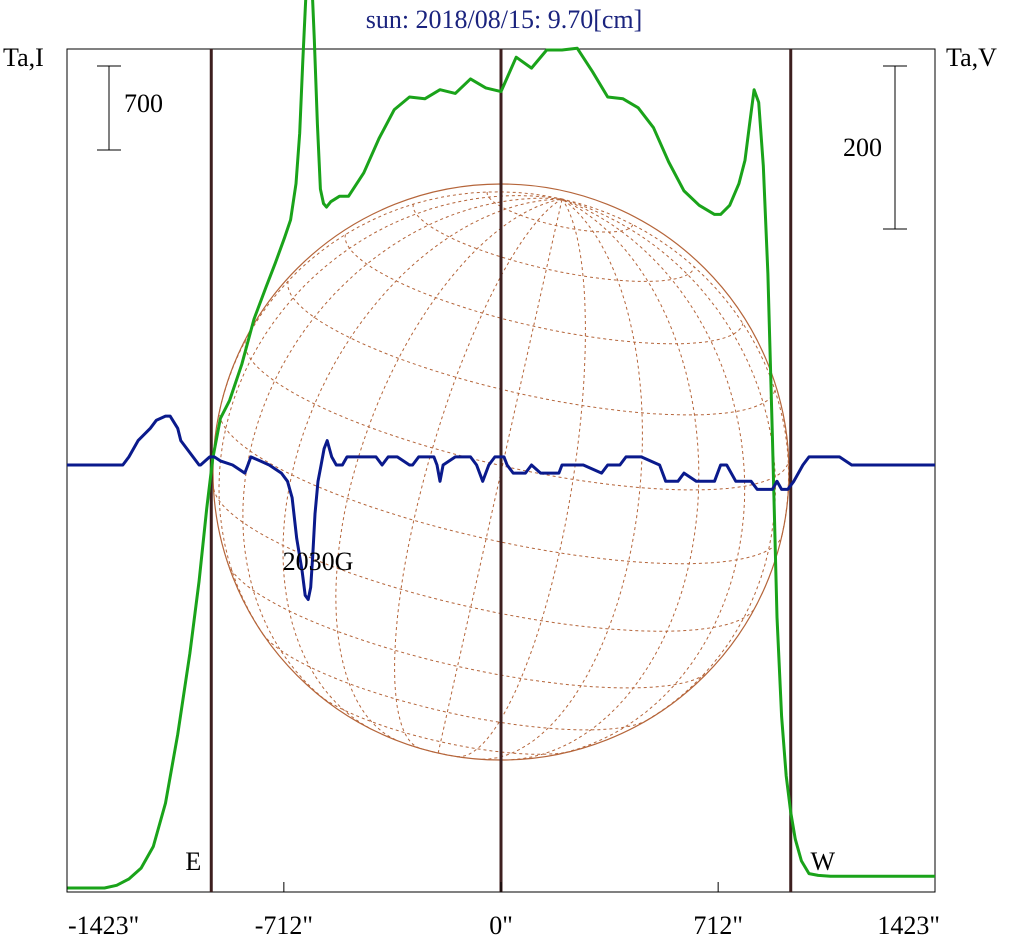 This screenshot has height=941, width=1009. Describe the element at coordinates (822, 861) in the screenshot. I see `limb-label: W` at that location.